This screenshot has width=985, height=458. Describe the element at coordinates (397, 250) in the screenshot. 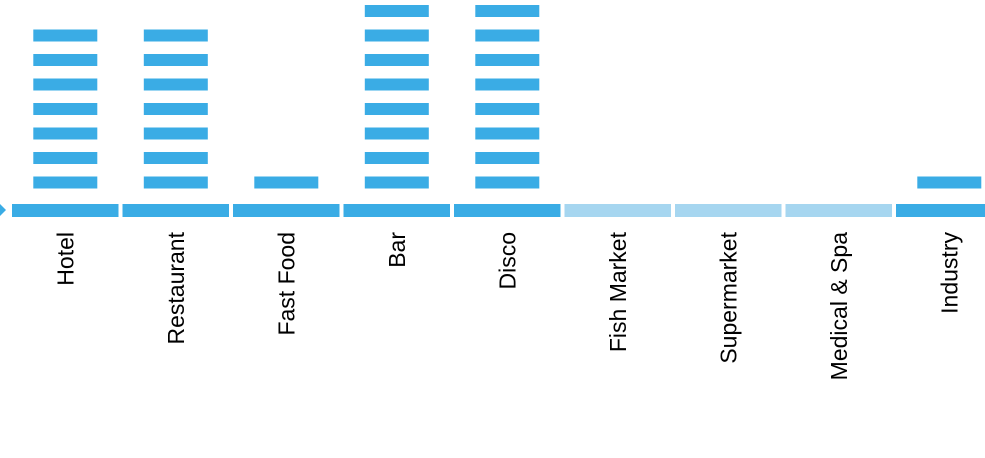

I see `category-label: Bar` at that location.